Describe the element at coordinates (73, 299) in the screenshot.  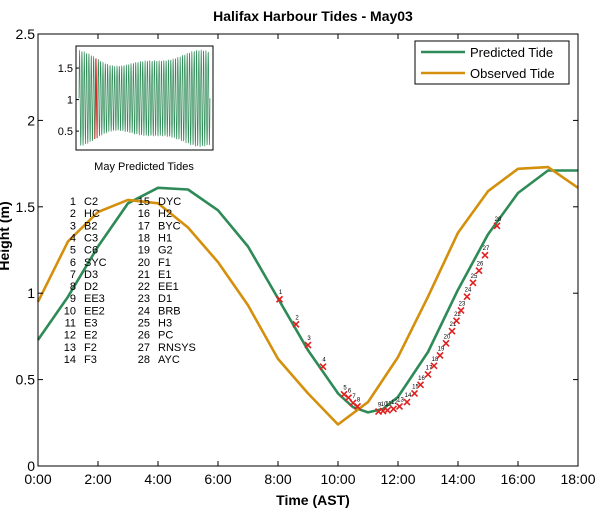
I see `station-number: 9` at that location.